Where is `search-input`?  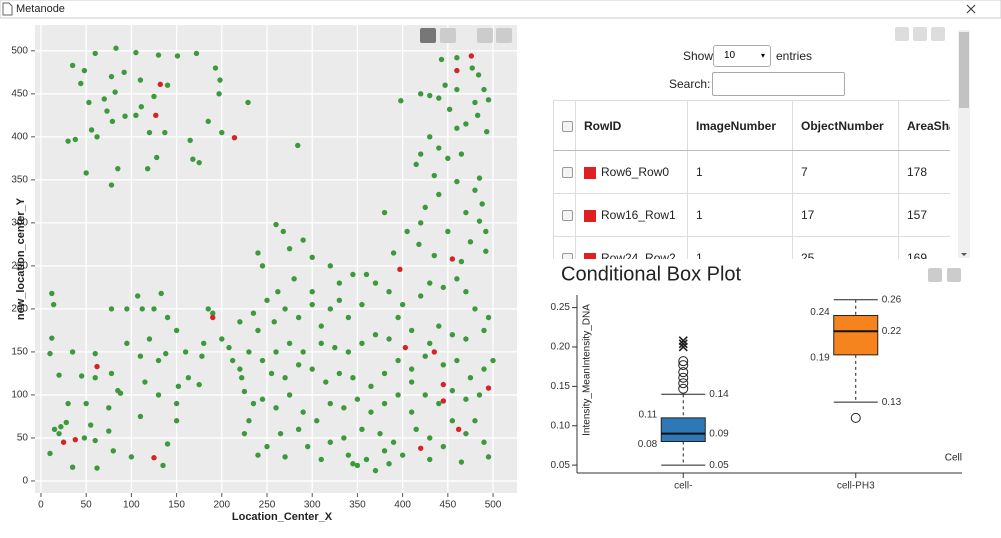 search-input is located at coordinates (778, 84).